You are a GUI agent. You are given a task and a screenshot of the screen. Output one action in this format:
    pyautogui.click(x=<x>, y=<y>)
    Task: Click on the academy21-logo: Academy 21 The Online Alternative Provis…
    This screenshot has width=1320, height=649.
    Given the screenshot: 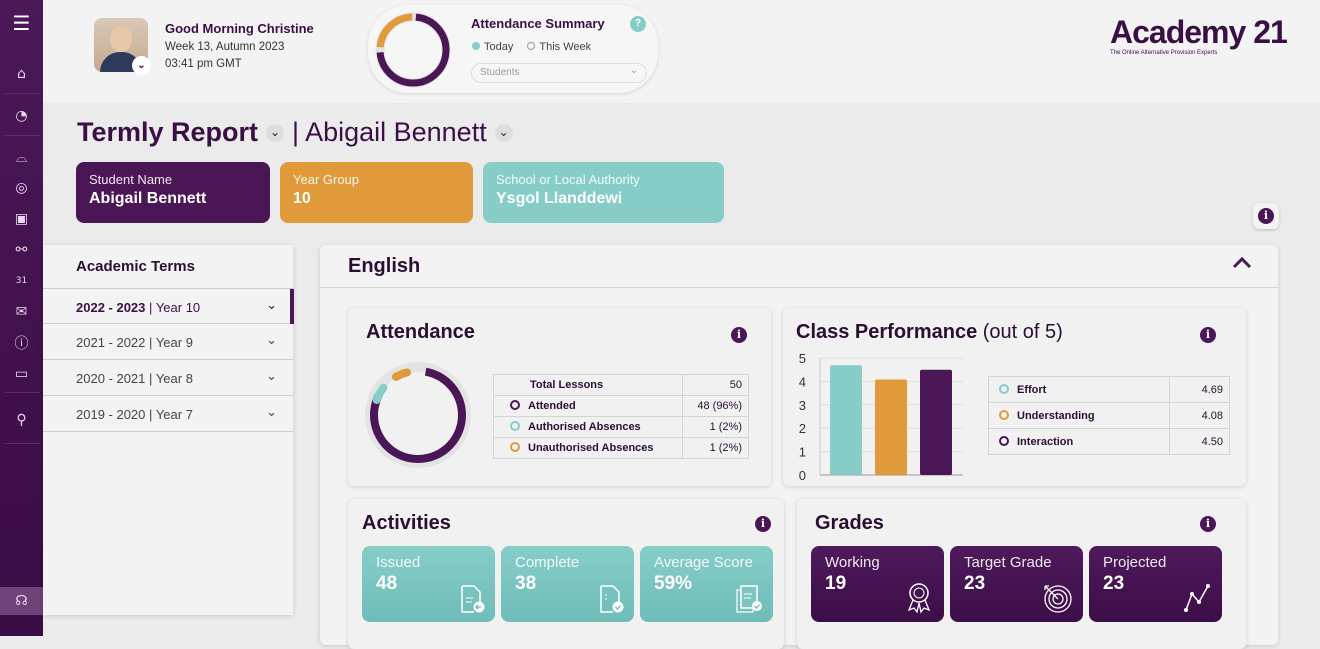 What is the action you would take?
    pyautogui.click(x=1199, y=35)
    